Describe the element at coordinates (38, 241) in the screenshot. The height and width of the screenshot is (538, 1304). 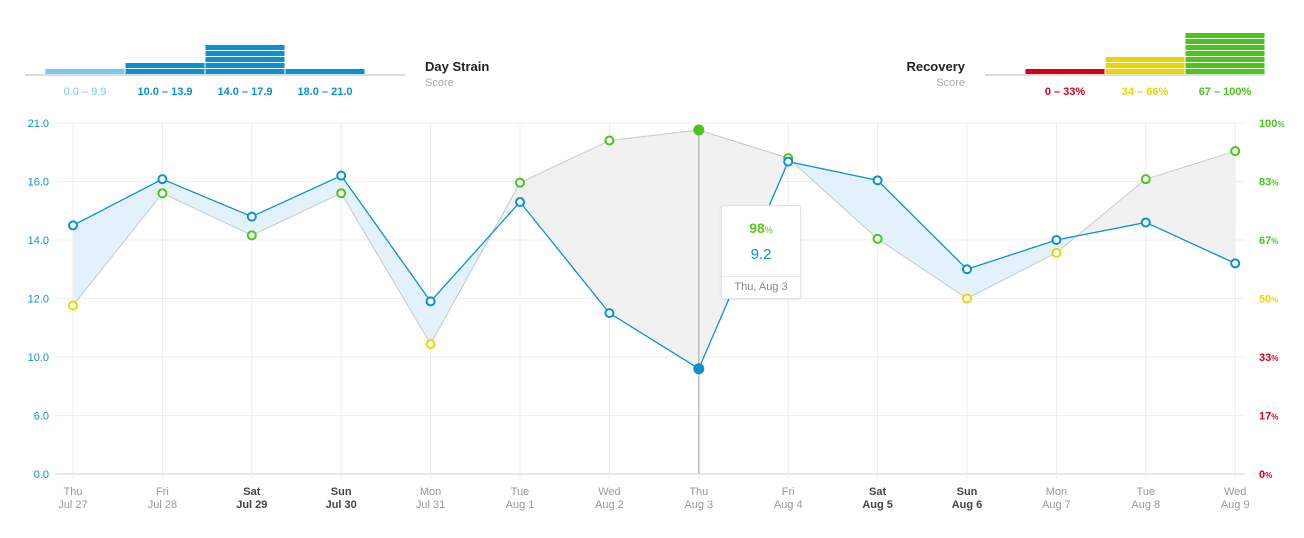
I see `strain-tick-label: 14.0` at that location.